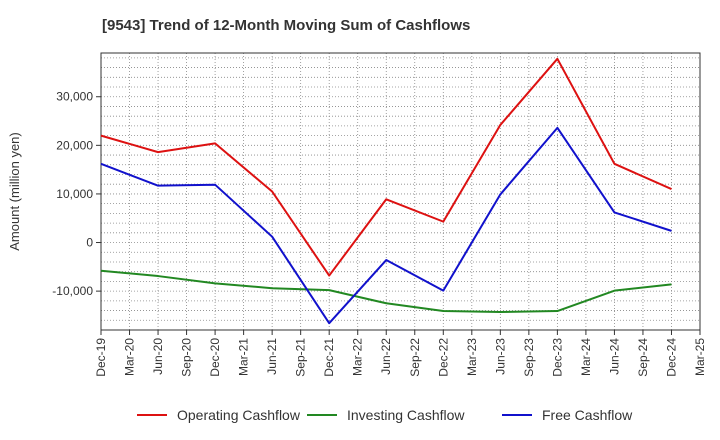 Image resolution: width=720 pixels, height=440 pixels. Describe the element at coordinates (472, 357) in the screenshot. I see `x-tick-label: Mar-23` at that location.